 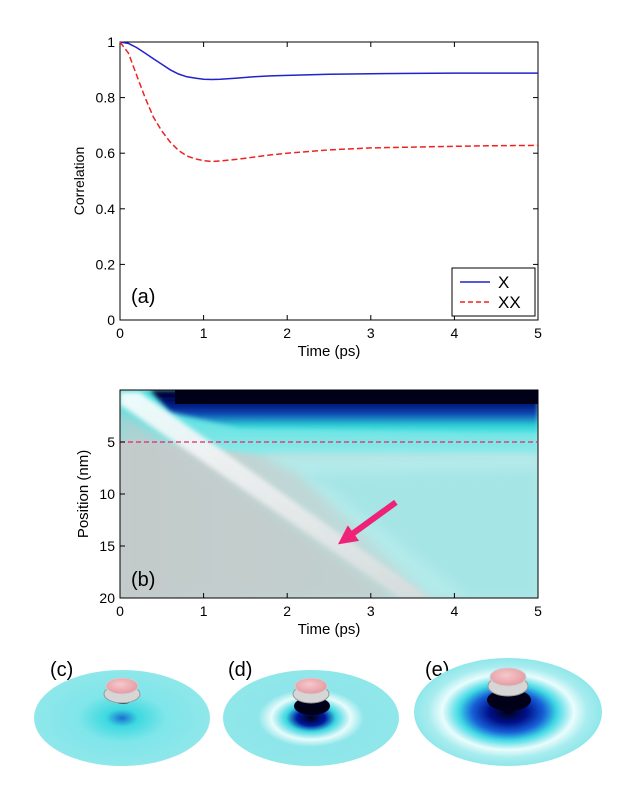 I want to click on series-x-line, so click(x=328, y=61).